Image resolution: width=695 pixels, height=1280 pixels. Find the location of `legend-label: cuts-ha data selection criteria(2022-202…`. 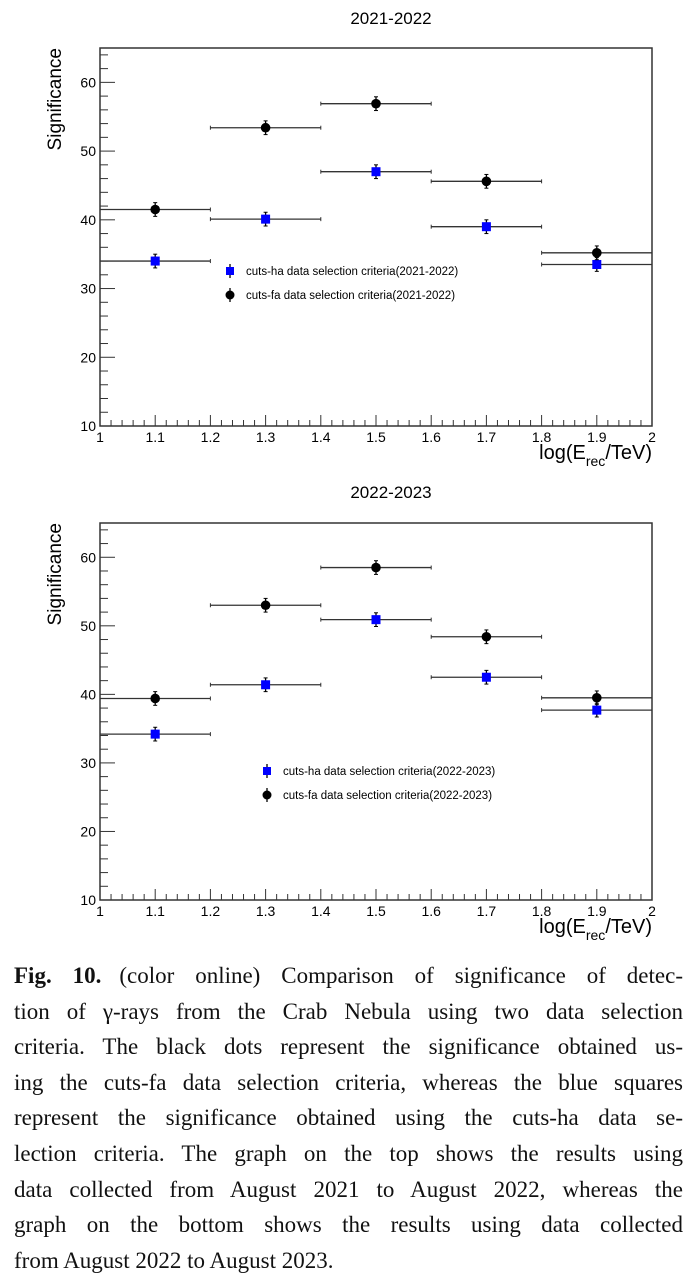

legend-label: cuts-ha data selection criteria(2022-202… is located at coordinates (389, 772).